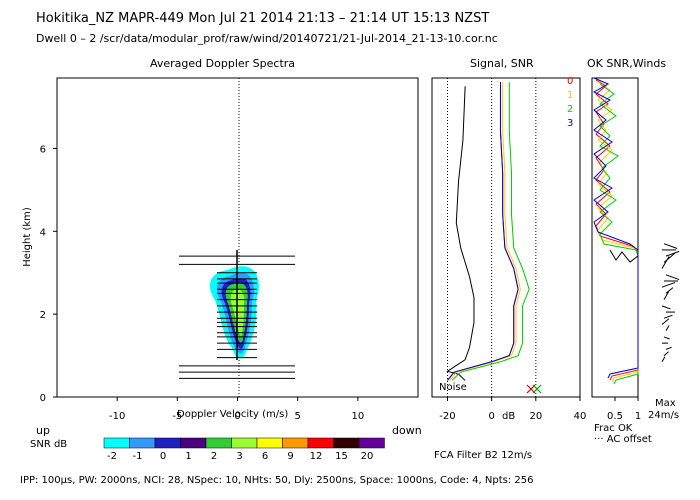 This screenshot has width=700, height=500. What do you see at coordinates (163, 456) in the screenshot?
I see `colorbar-level: 0` at bounding box center [163, 456].